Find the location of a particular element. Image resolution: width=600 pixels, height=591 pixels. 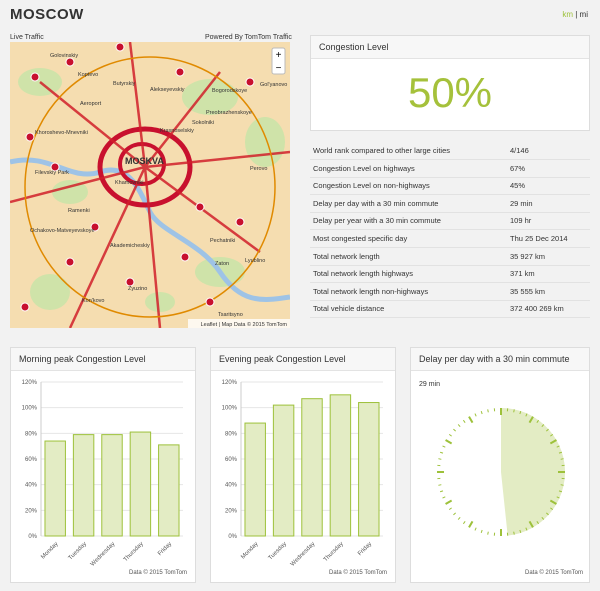

row-label: Total network length highways is located at coordinates (363, 274).